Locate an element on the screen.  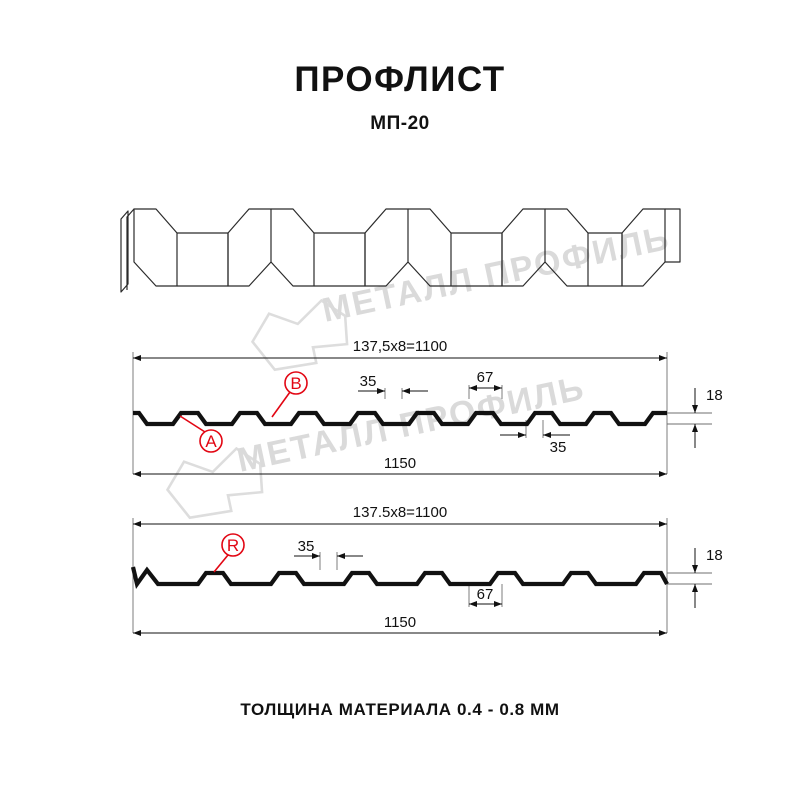
profile-bottom-outline is located at coordinates (399, 577).